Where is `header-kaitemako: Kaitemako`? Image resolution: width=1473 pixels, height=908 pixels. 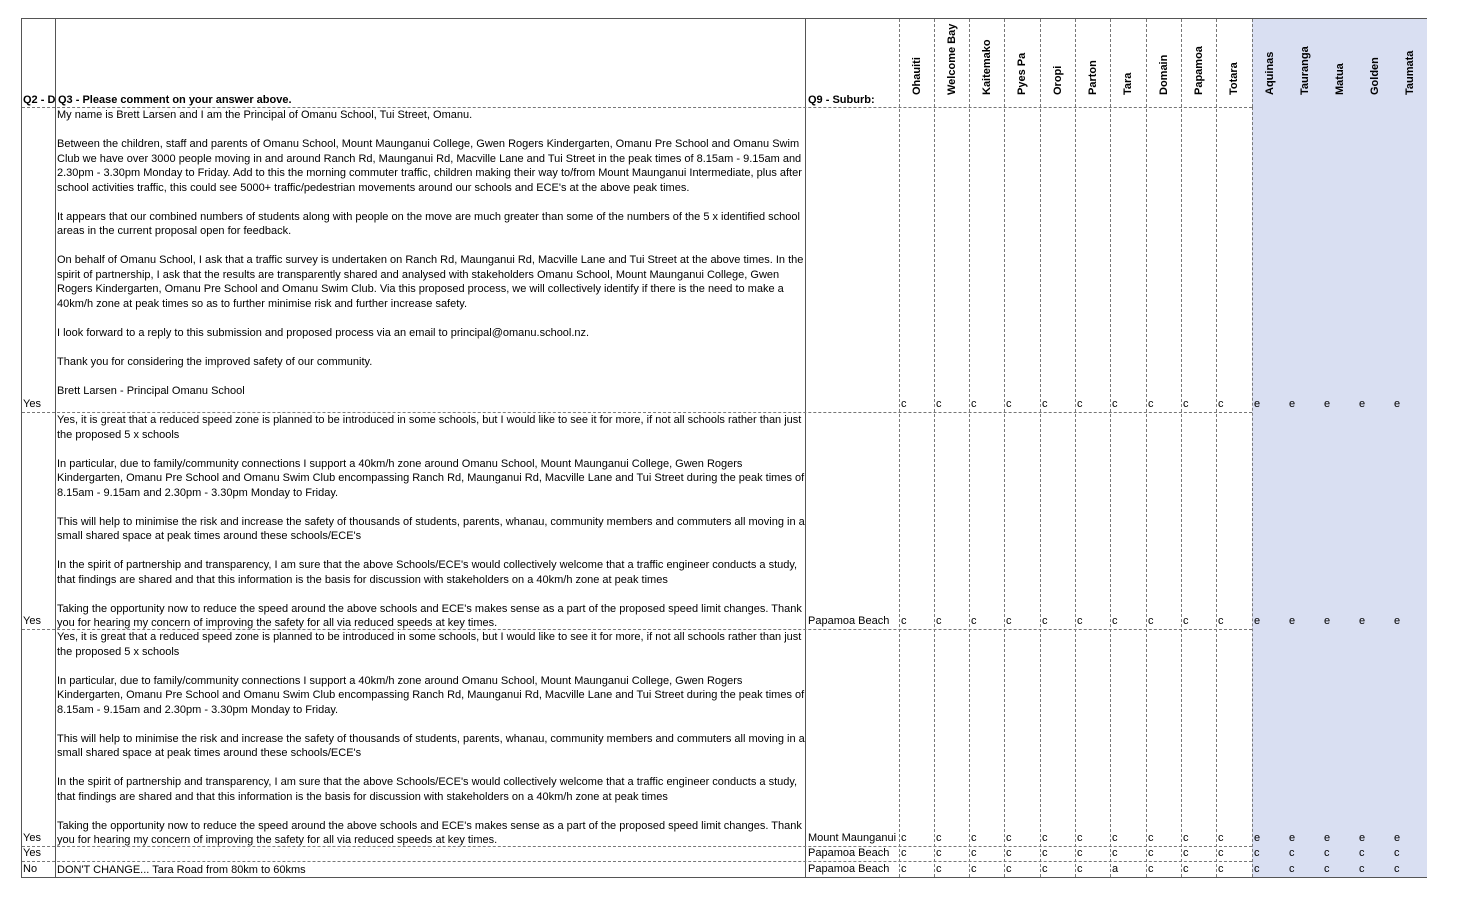 header-kaitemako: Kaitemako is located at coordinates (987, 63).